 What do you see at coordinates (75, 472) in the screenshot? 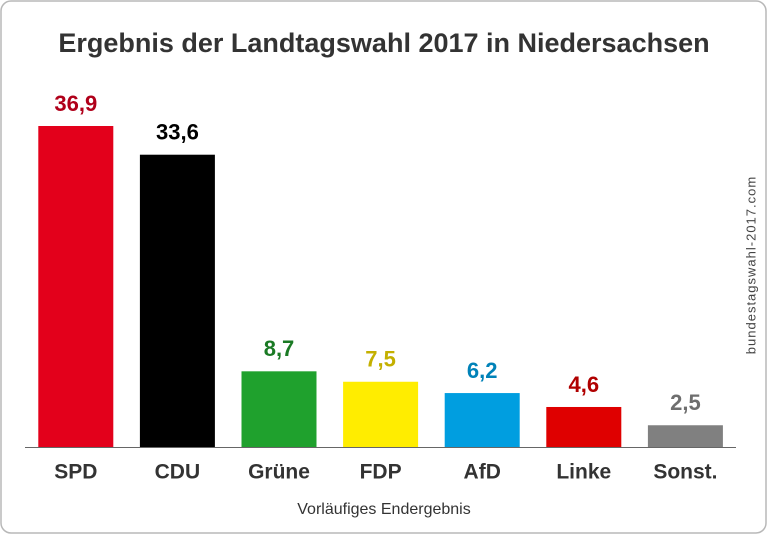
I see `x-tick-label: SPD` at bounding box center [75, 472].